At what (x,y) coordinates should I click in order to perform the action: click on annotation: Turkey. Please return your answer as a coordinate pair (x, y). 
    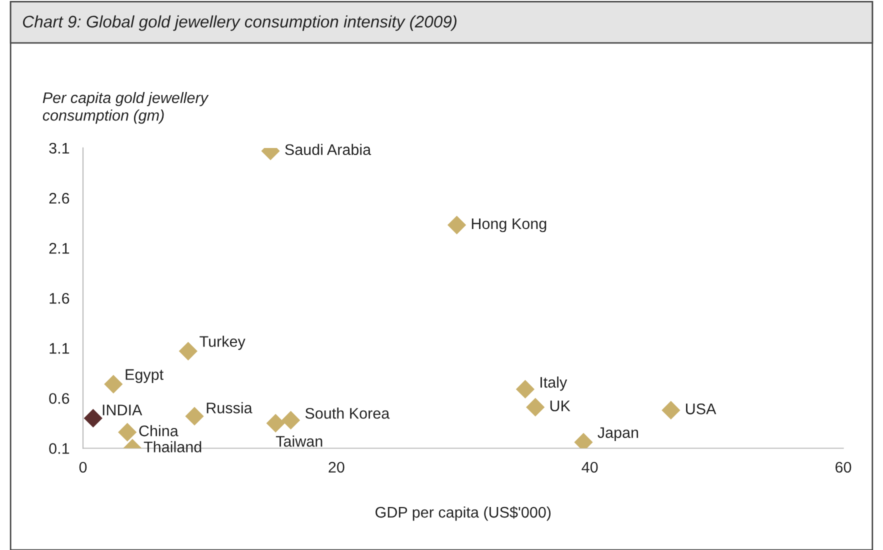
    Looking at the image, I should click on (223, 343).